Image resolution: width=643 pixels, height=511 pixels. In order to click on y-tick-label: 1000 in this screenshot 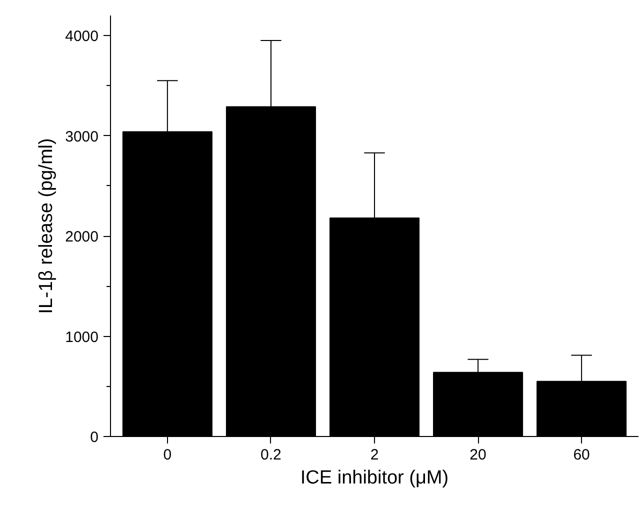, I will do `click(82, 337)`.